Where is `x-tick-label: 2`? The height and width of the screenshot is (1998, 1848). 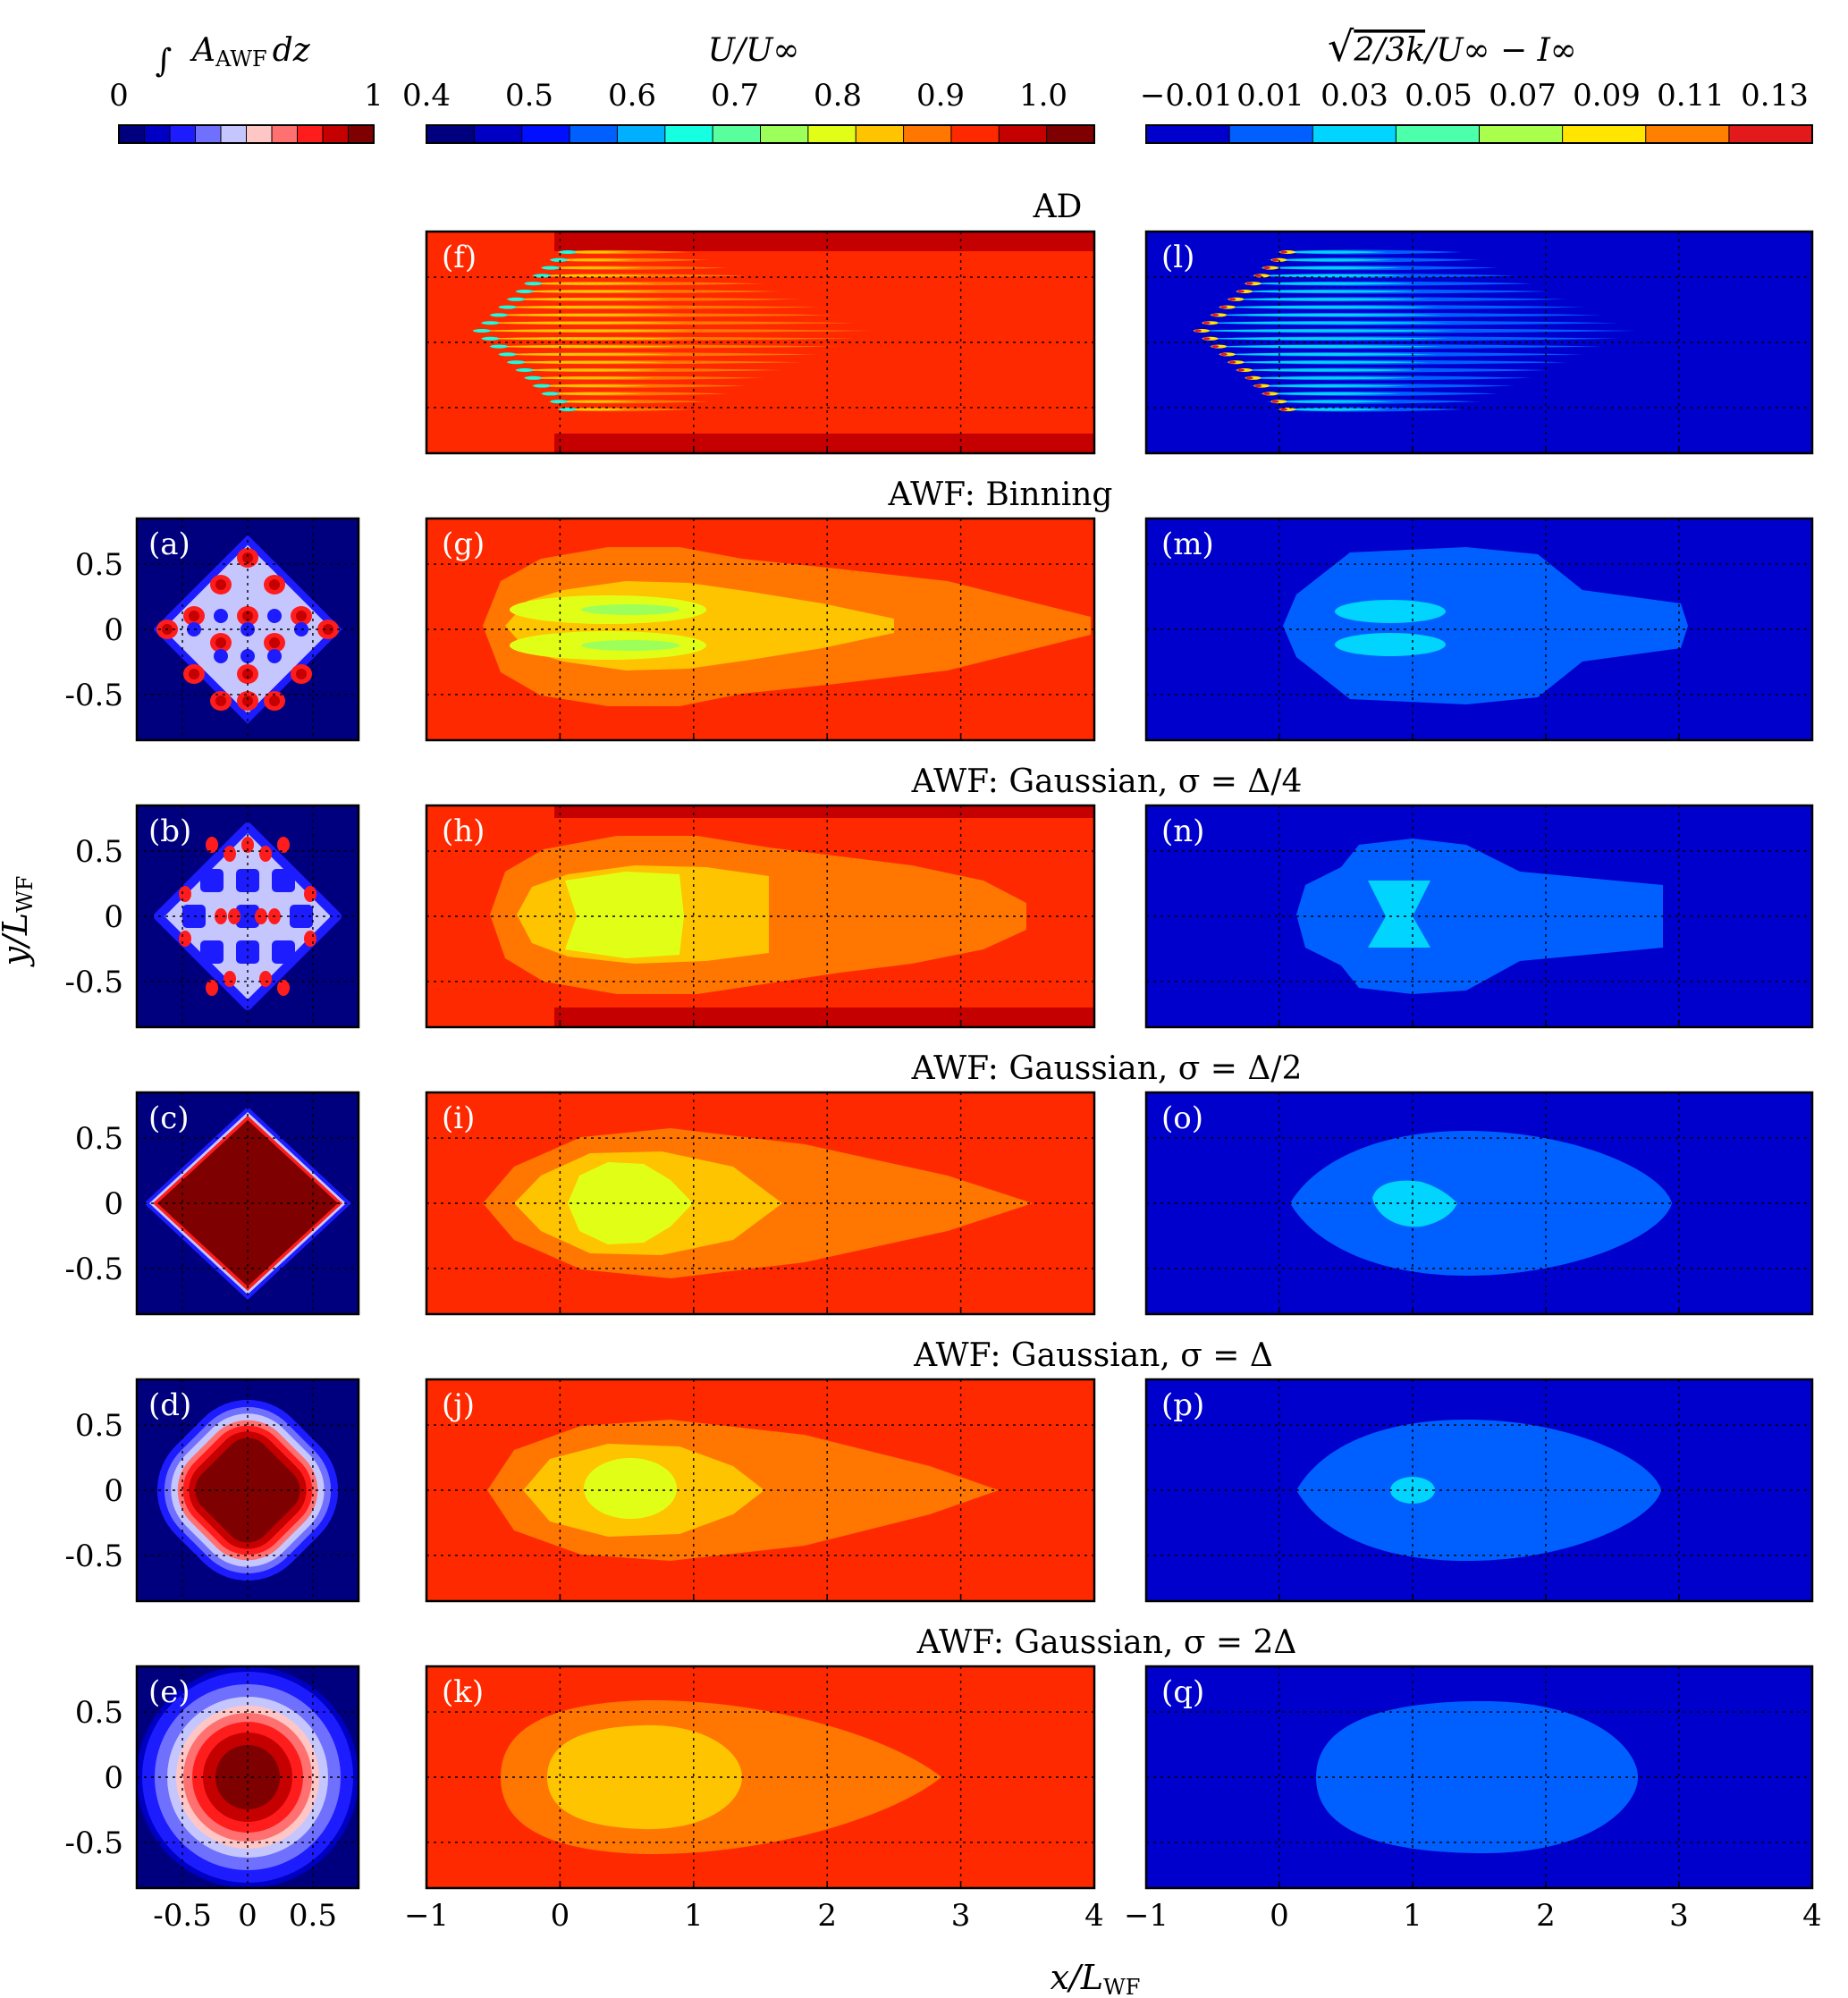
x-tick-label: 2 is located at coordinates (1546, 1916).